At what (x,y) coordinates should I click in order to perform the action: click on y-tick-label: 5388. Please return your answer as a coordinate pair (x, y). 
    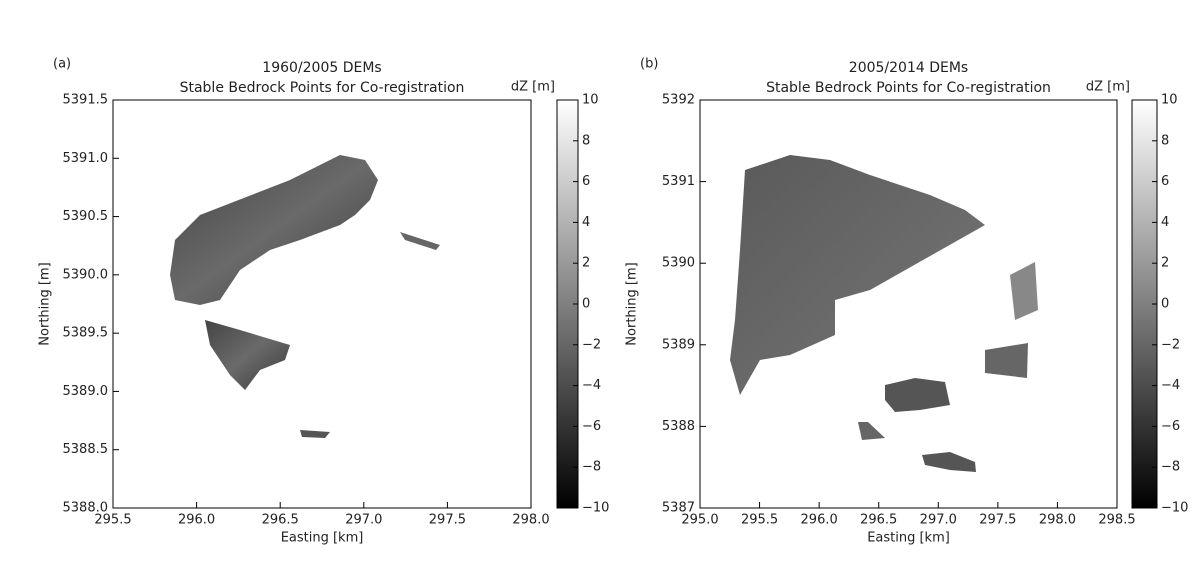
    Looking at the image, I should click on (678, 426).